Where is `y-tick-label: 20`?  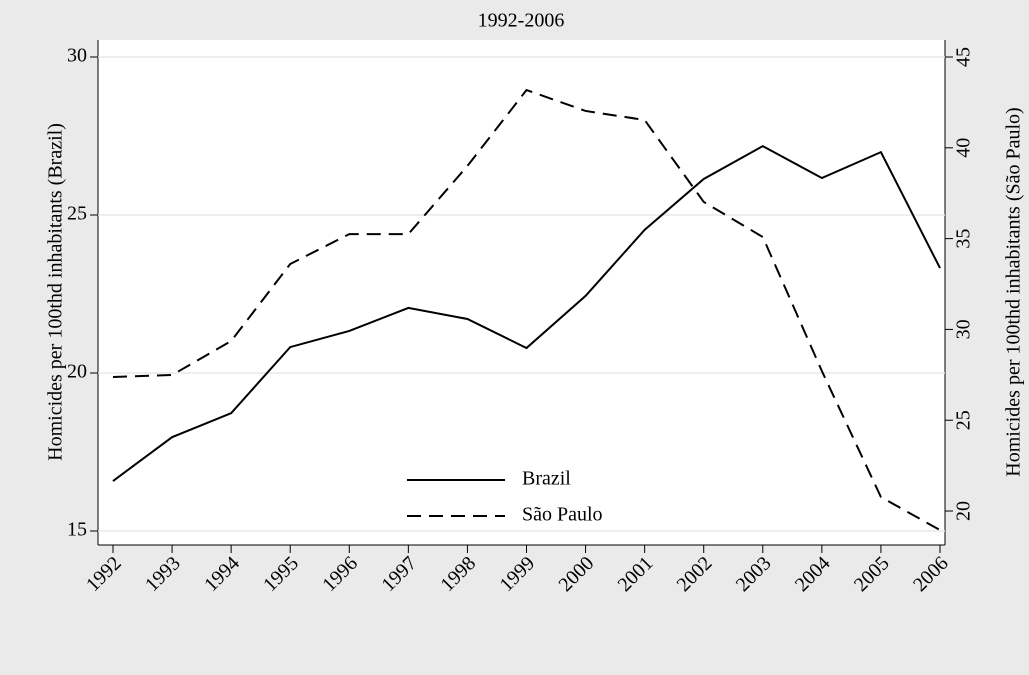 y-tick-label: 20 is located at coordinates (77, 372).